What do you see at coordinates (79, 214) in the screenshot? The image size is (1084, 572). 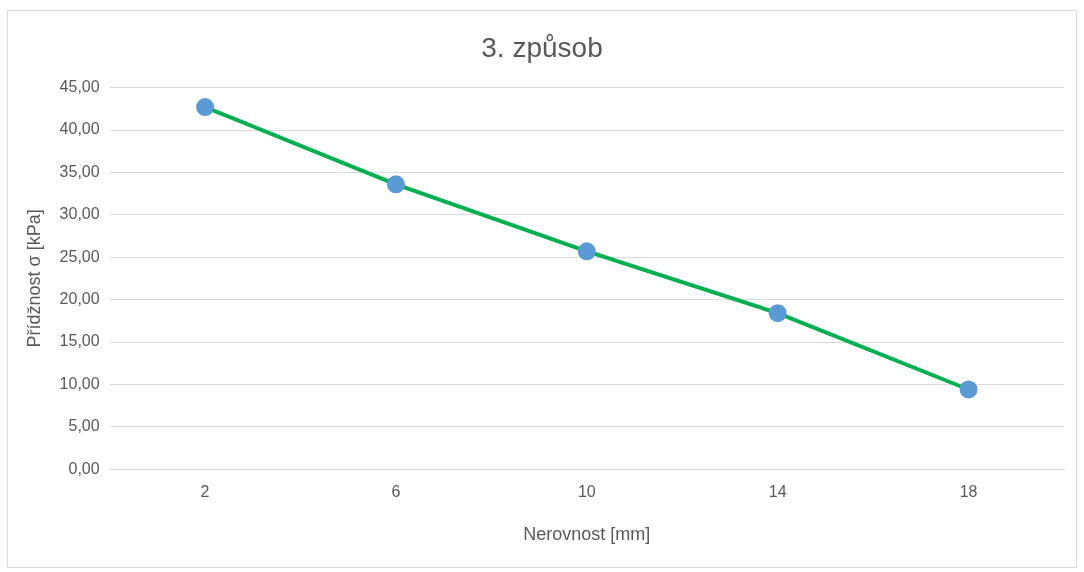 I see `y-tick-label: 30,00` at bounding box center [79, 214].